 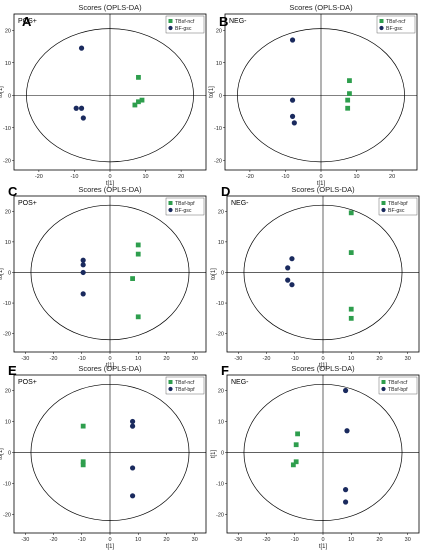 I want to click on legend-label: TBsf-ncf, so click(x=396, y=22).